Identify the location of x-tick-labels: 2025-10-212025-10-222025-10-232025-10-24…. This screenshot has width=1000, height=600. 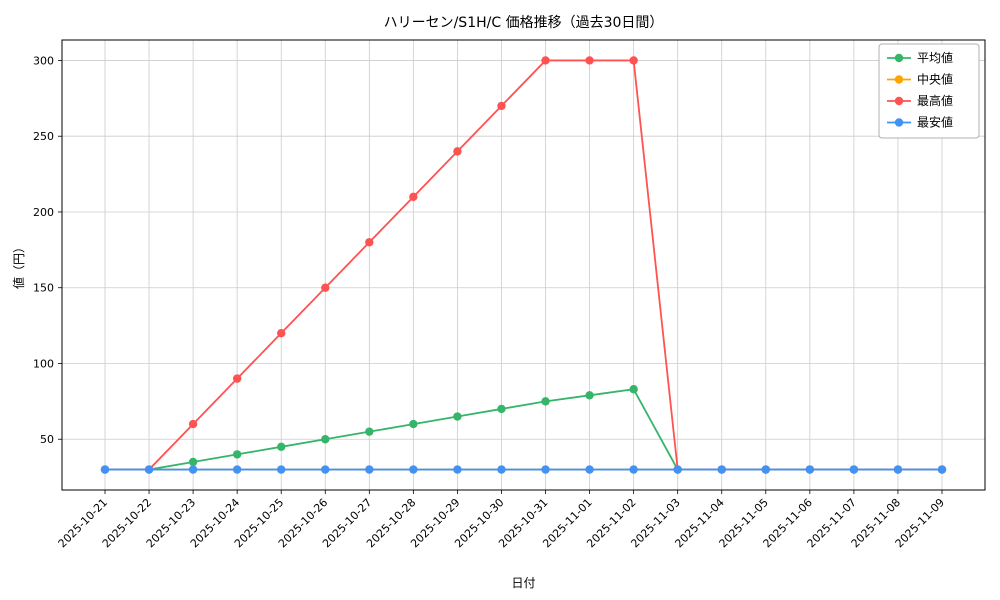
(501, 523).